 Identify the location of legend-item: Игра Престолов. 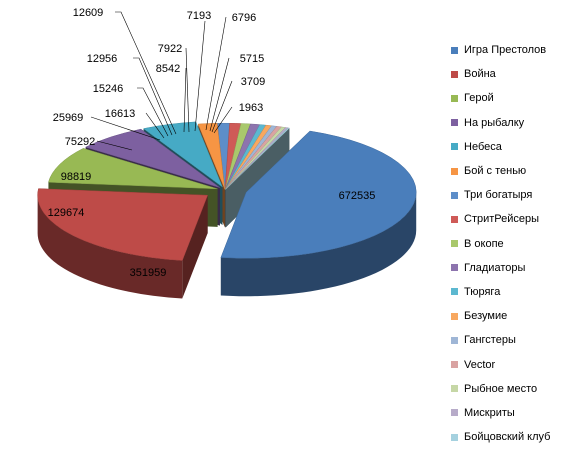
(507, 50).